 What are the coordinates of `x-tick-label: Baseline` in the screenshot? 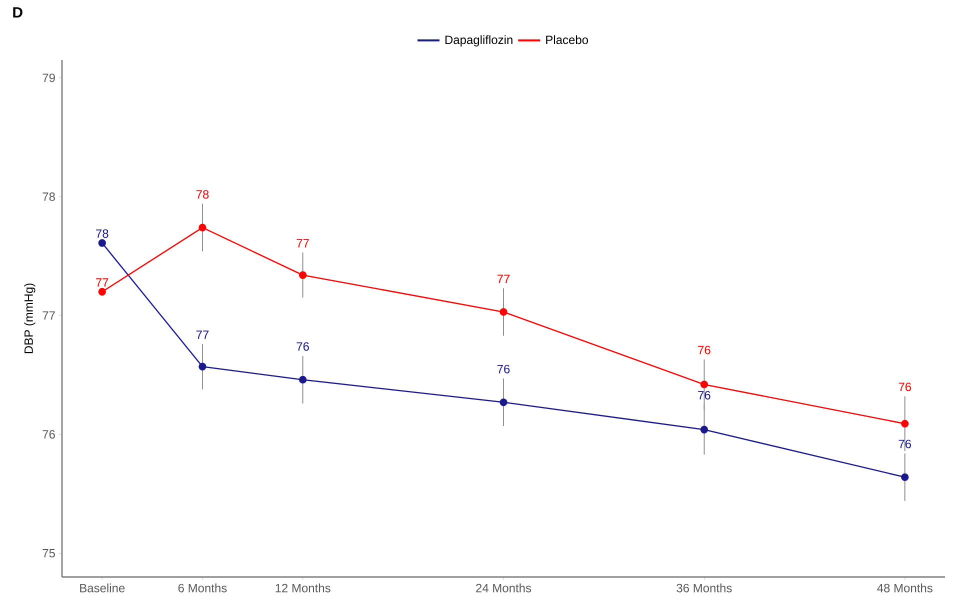 It's located at (102, 588).